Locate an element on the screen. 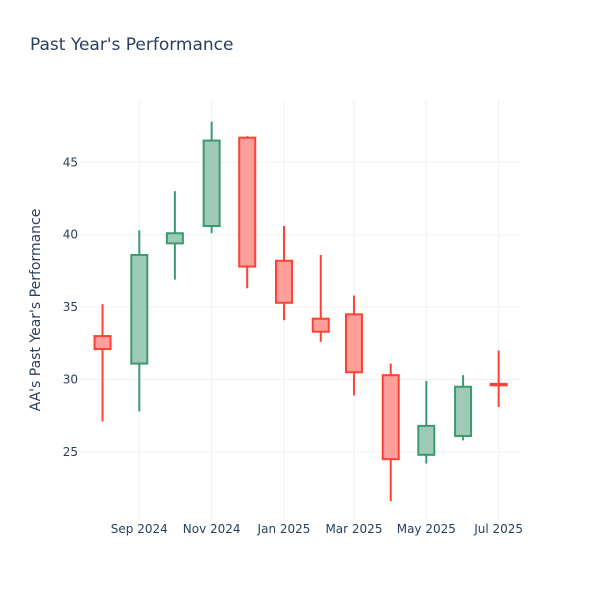  y-tick-label: 35 is located at coordinates (70, 307).